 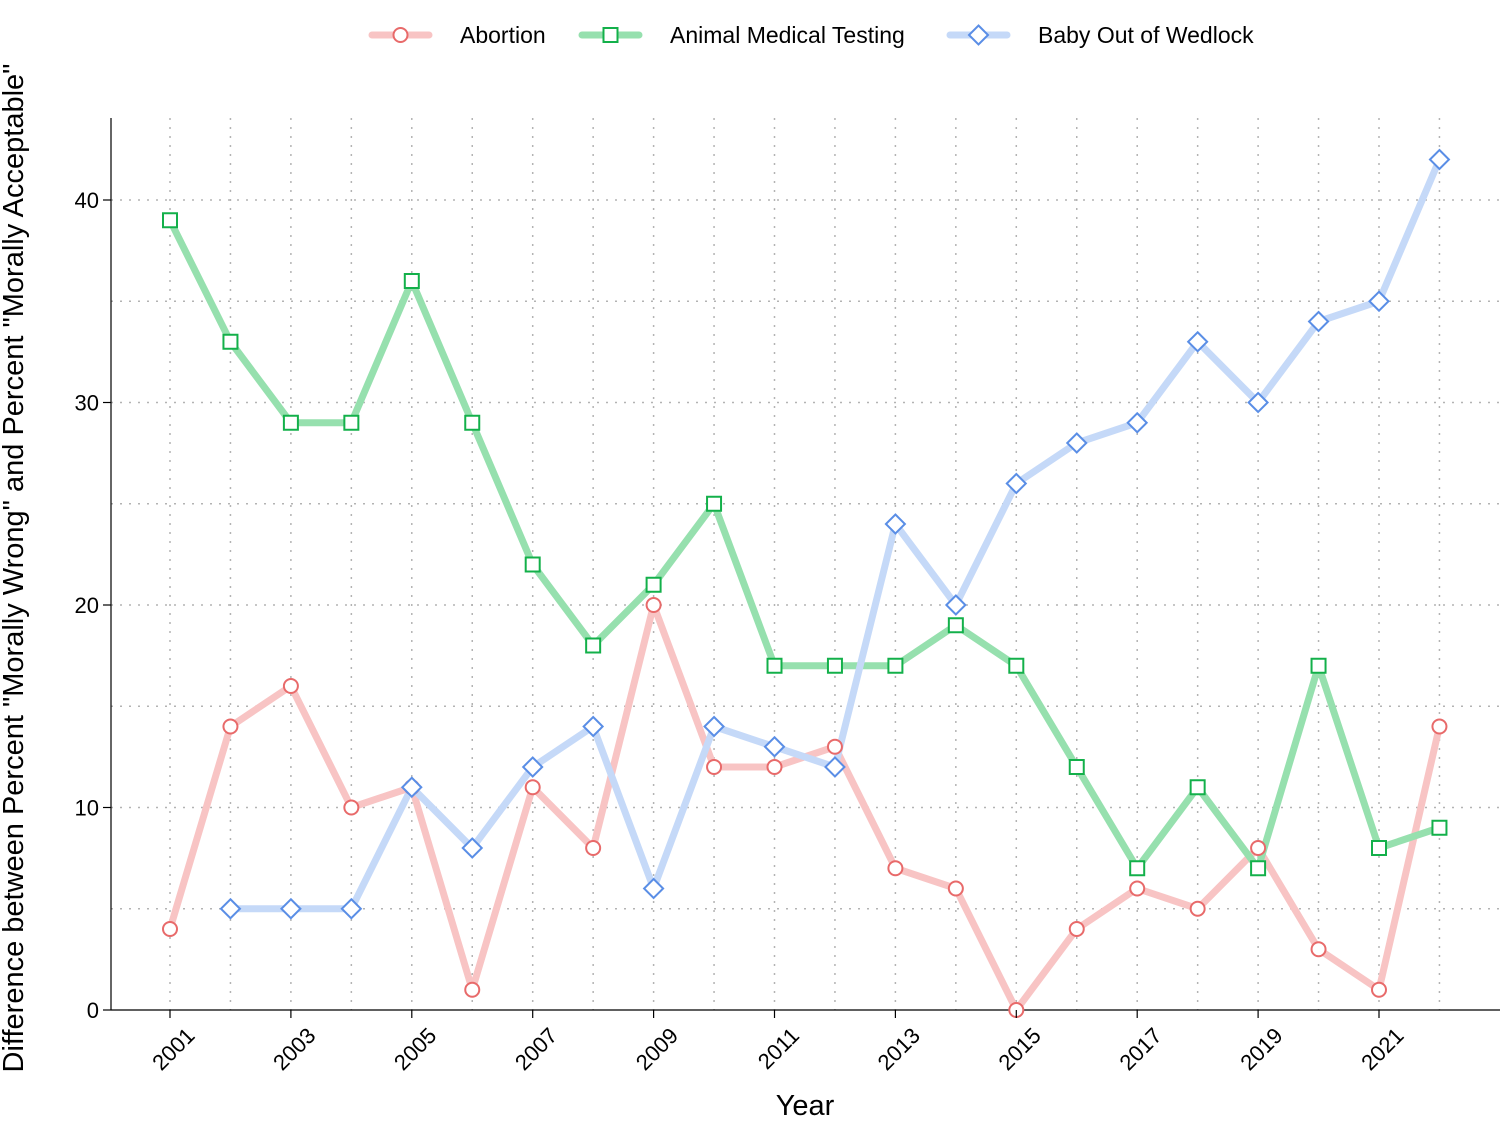 I want to click on x-tick-label: 2001, so click(x=173, y=1049).